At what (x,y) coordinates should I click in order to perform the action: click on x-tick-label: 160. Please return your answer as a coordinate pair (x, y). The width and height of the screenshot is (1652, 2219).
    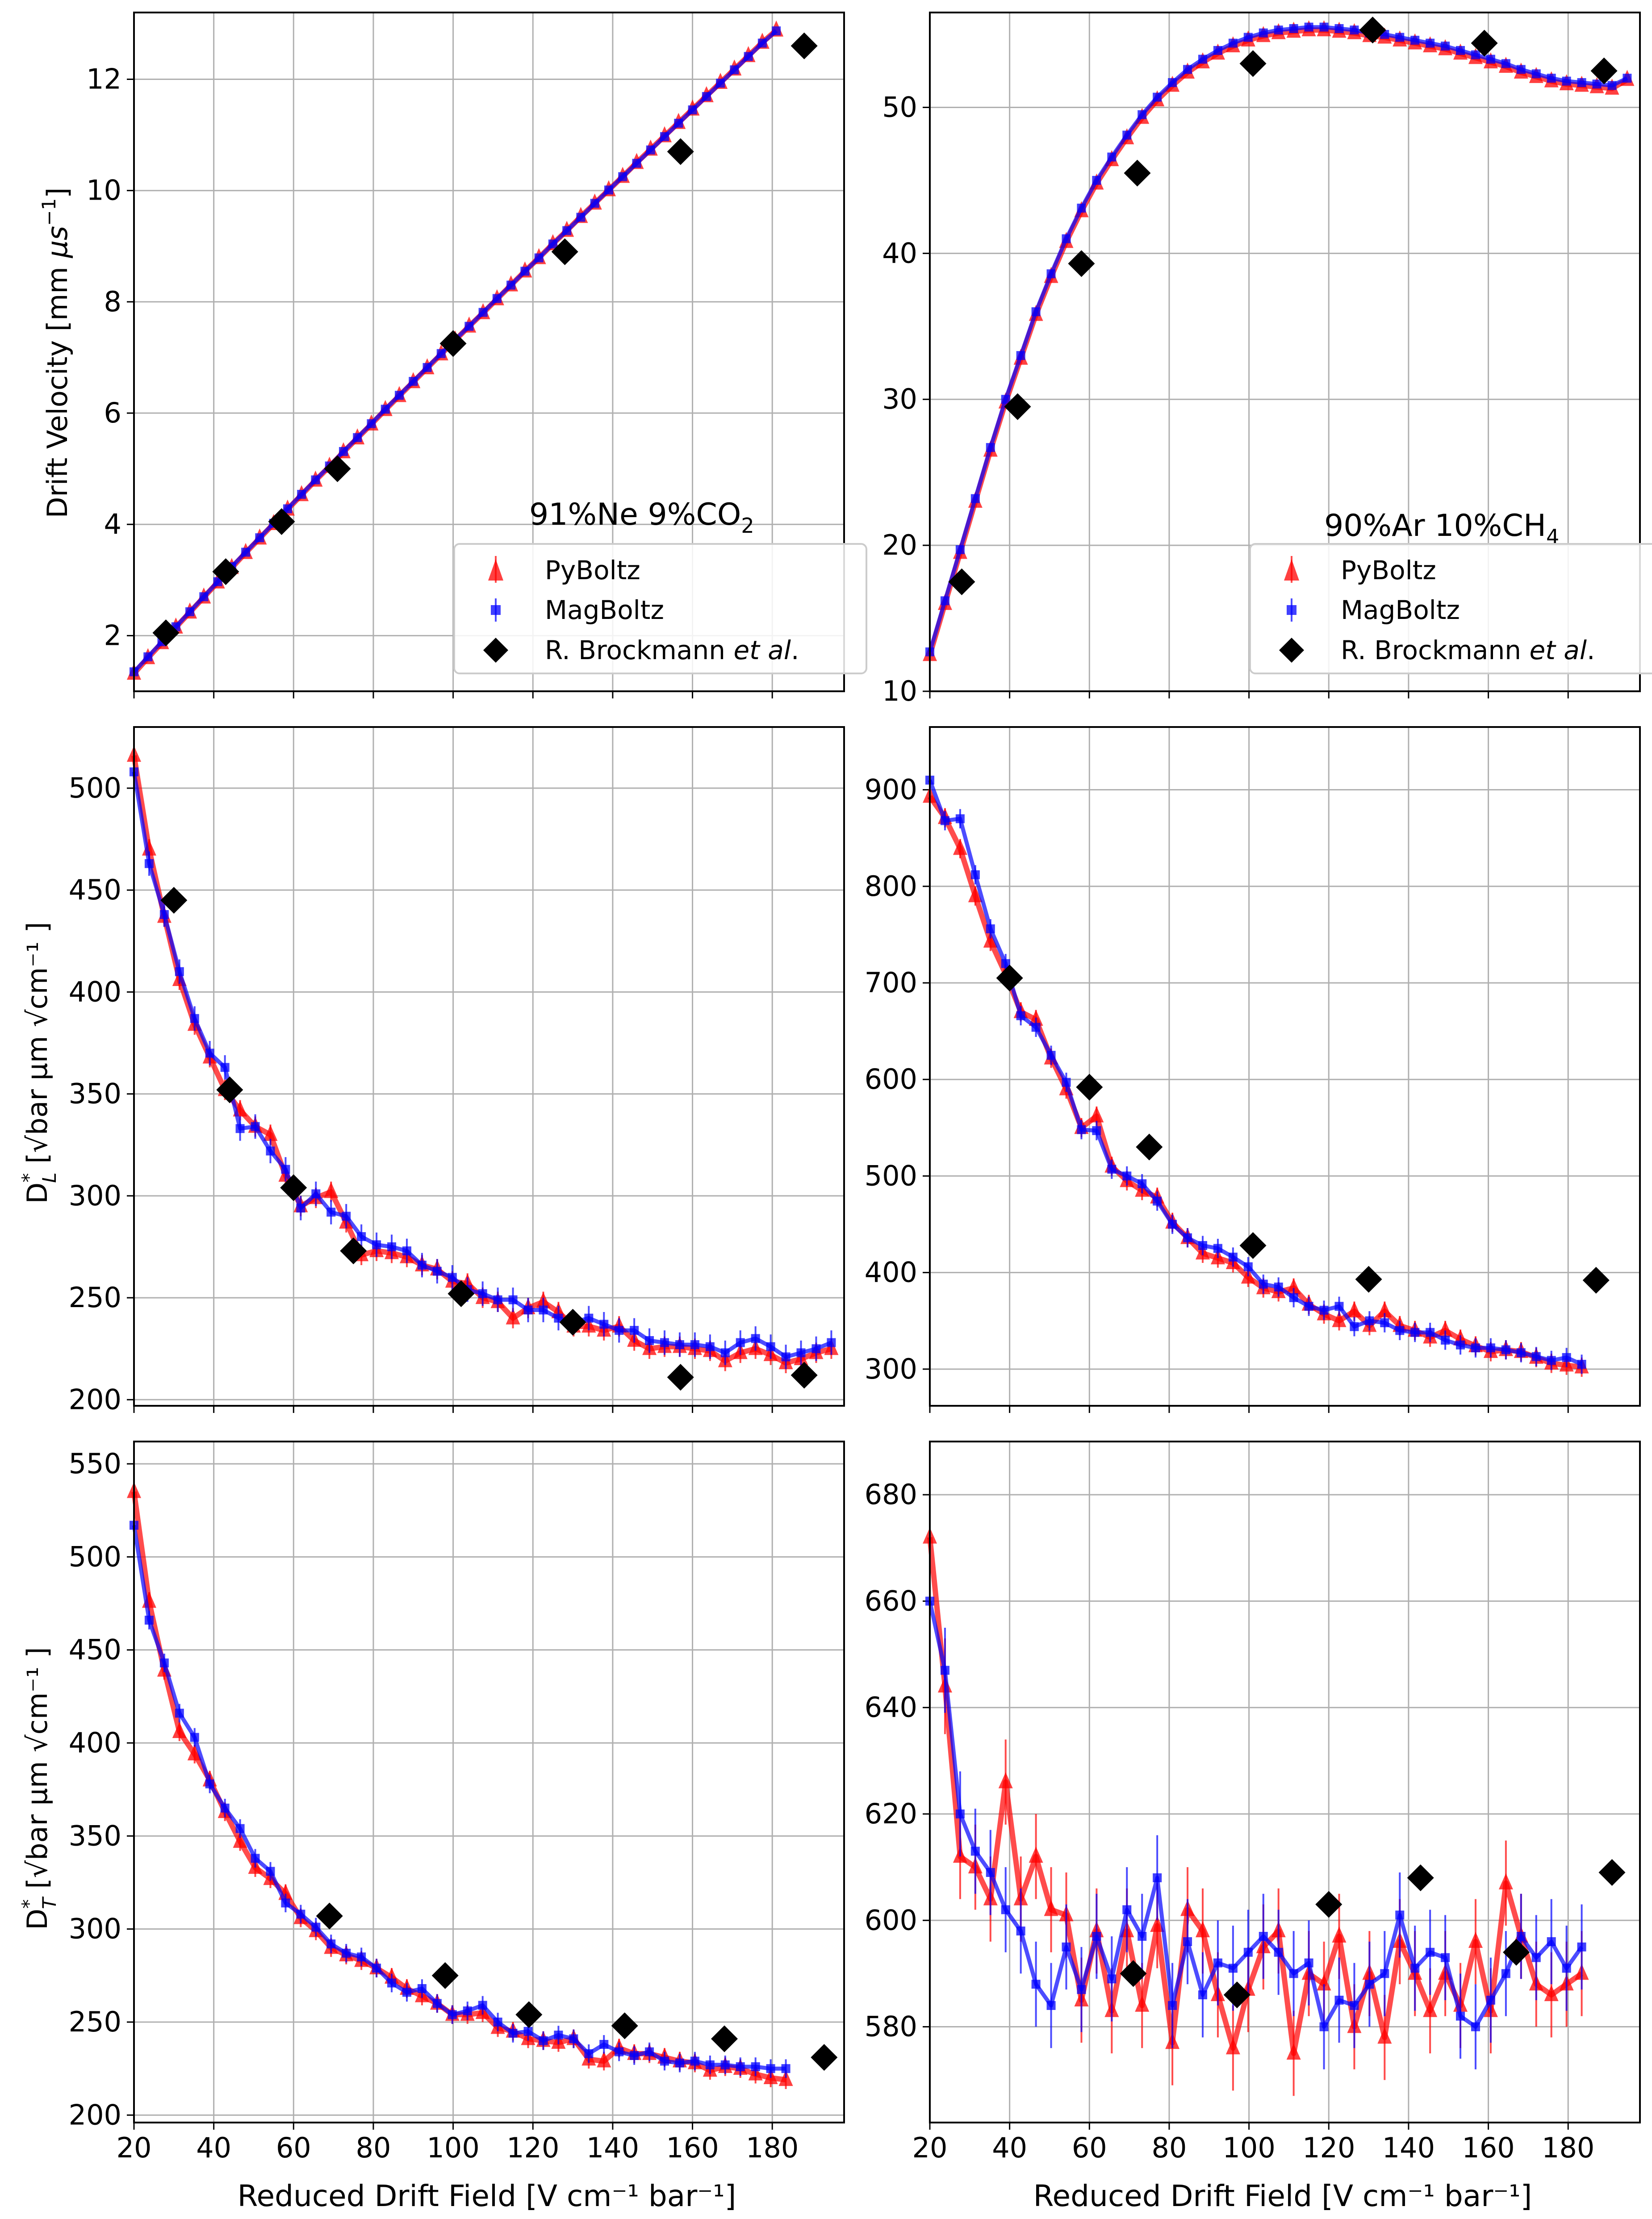
    Looking at the image, I should click on (1488, 2147).